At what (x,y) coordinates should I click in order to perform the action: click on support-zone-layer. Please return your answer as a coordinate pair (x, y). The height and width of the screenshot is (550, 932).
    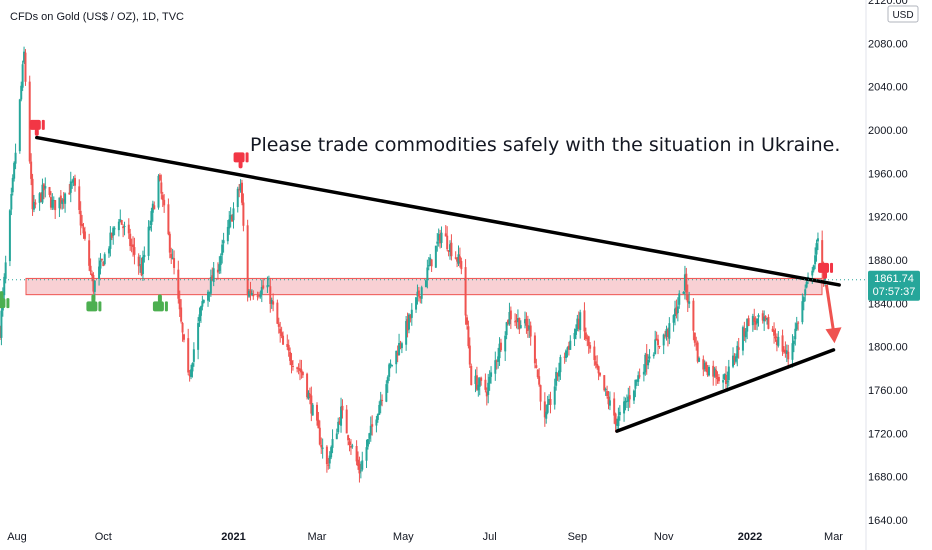
    Looking at the image, I should click on (424, 286).